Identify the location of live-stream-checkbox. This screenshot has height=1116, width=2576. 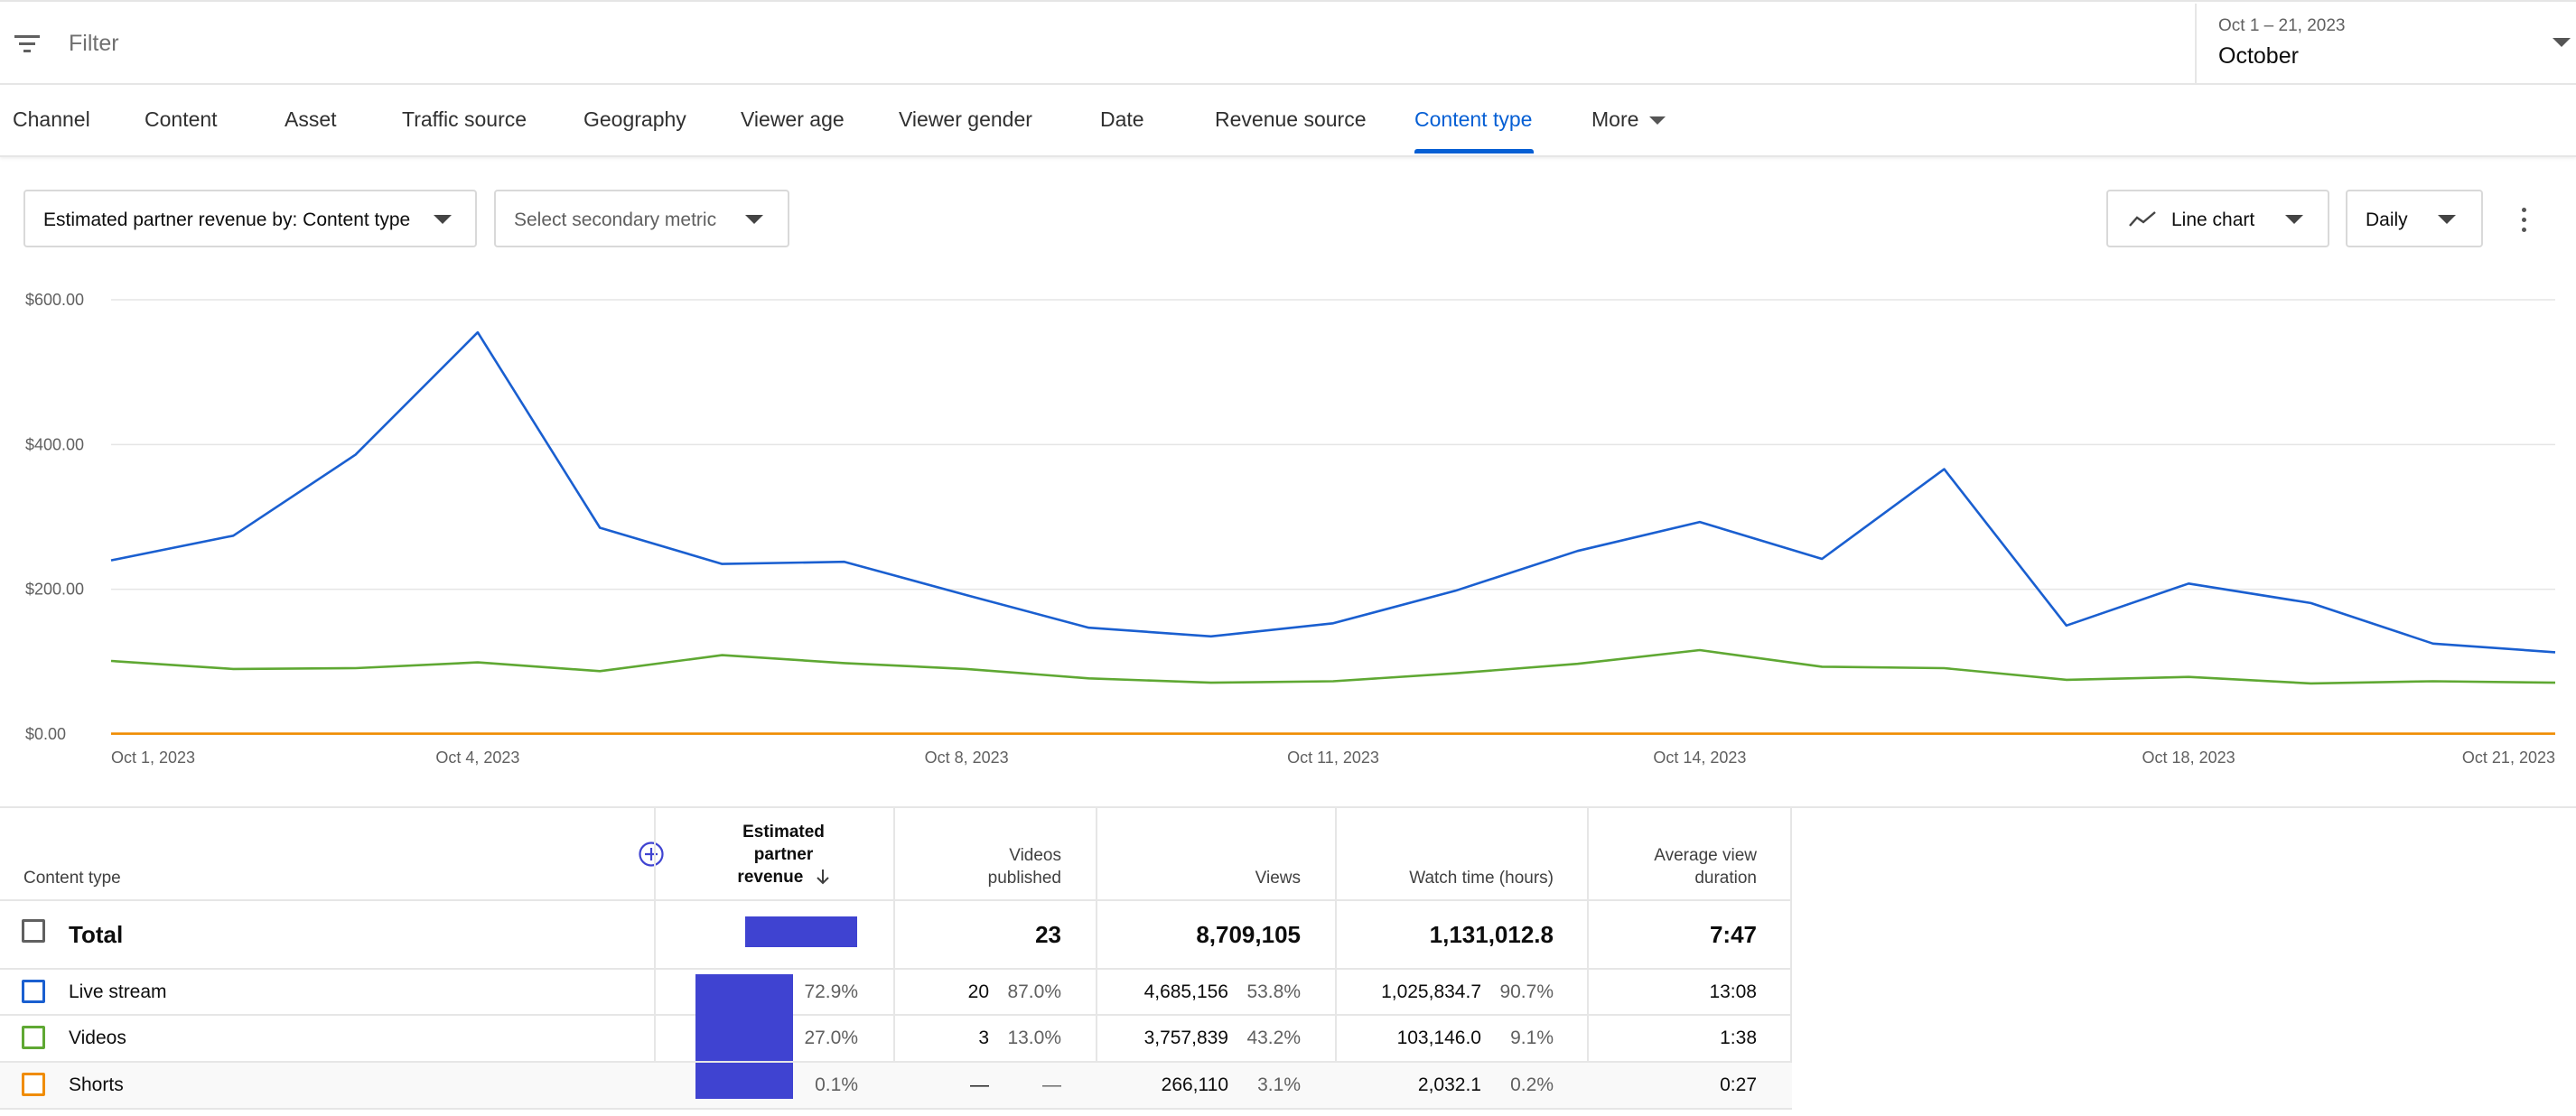
(33, 991).